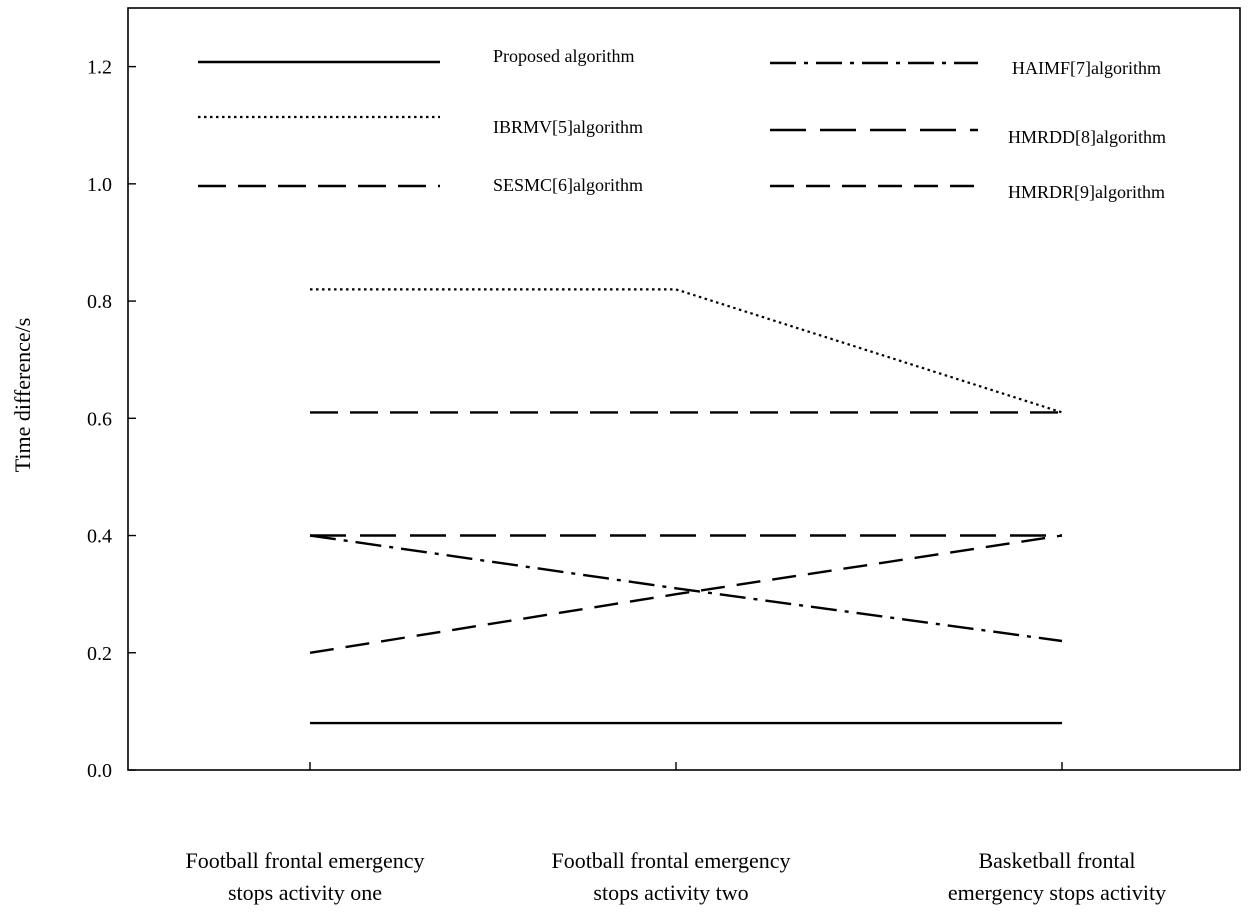  Describe the element at coordinates (99, 68) in the screenshot. I see `y-tick-label: 1.2` at that location.